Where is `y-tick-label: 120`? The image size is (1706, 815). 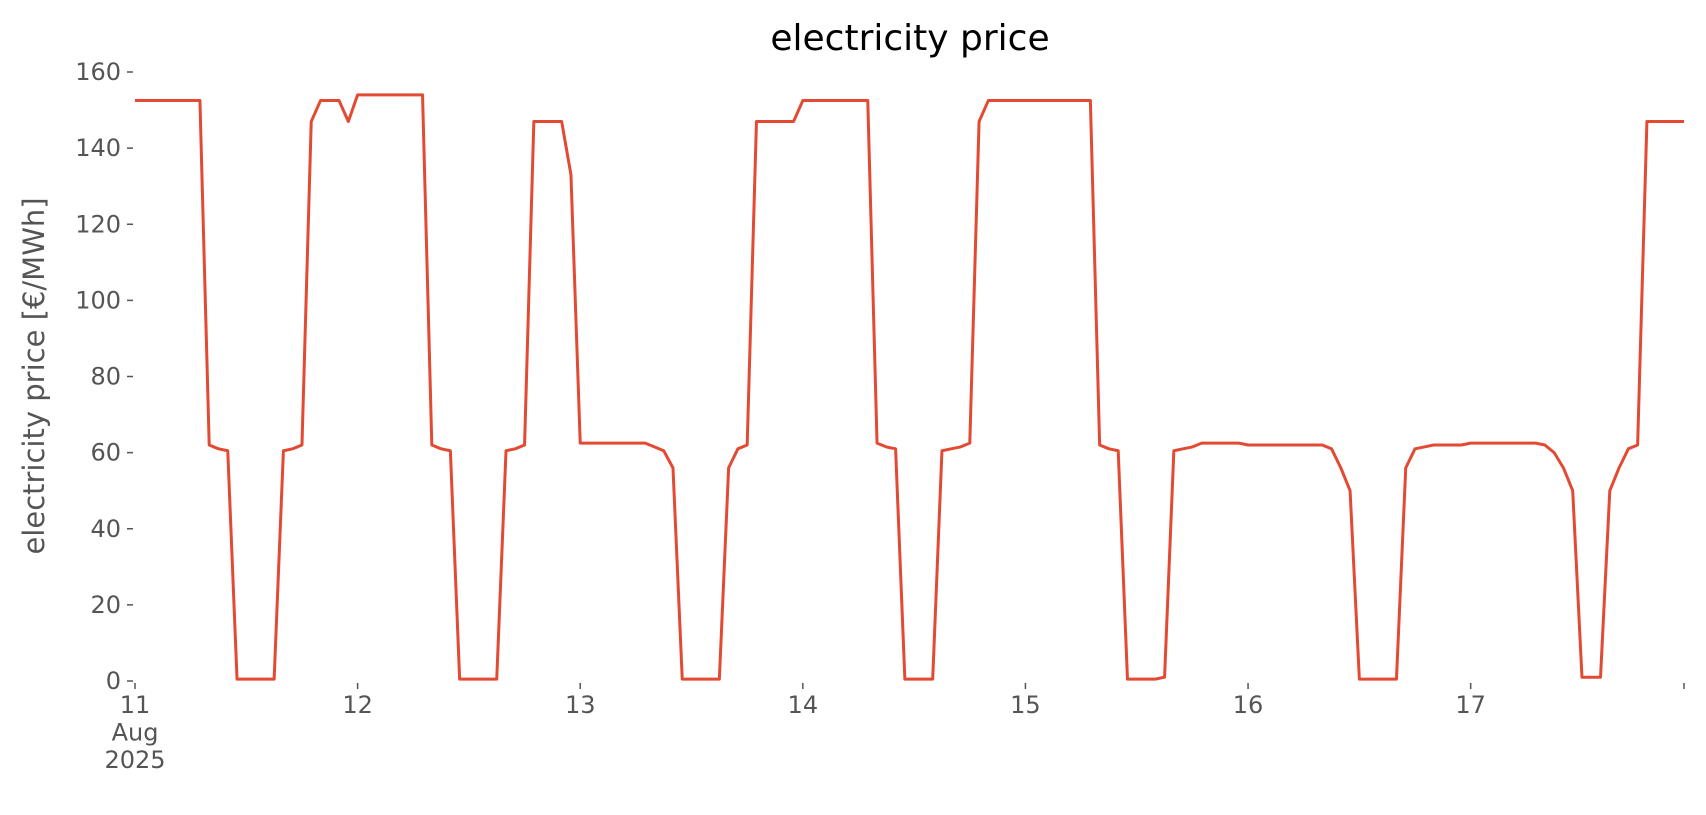
y-tick-label: 120 is located at coordinates (98, 224).